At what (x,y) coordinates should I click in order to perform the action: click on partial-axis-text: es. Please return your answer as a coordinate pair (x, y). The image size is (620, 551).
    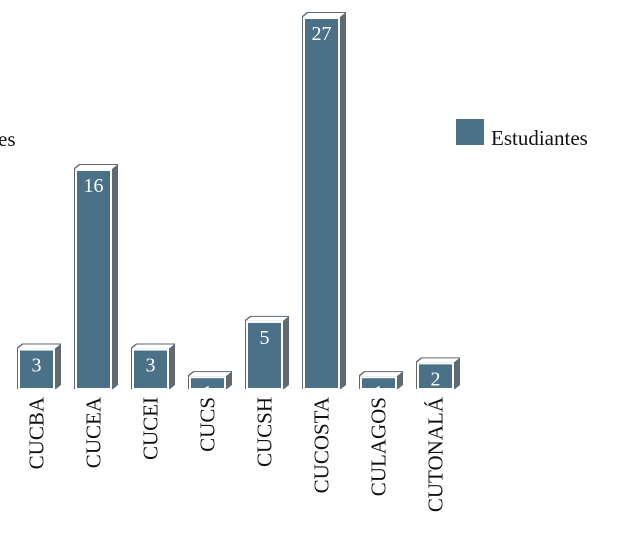
    Looking at the image, I should click on (8, 139).